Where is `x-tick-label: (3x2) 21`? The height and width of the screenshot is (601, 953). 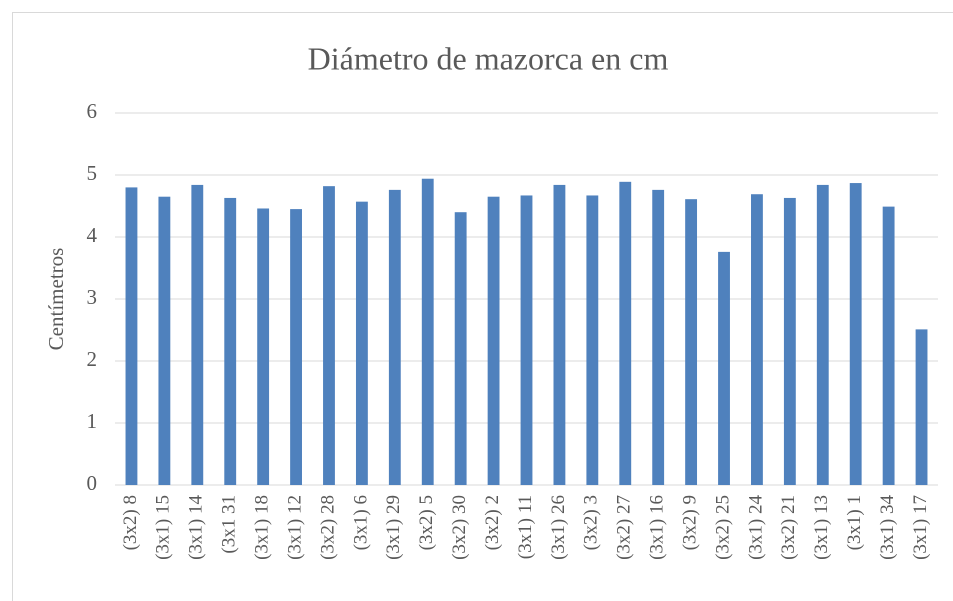
x-tick-label: (3x2) 21 is located at coordinates (788, 527).